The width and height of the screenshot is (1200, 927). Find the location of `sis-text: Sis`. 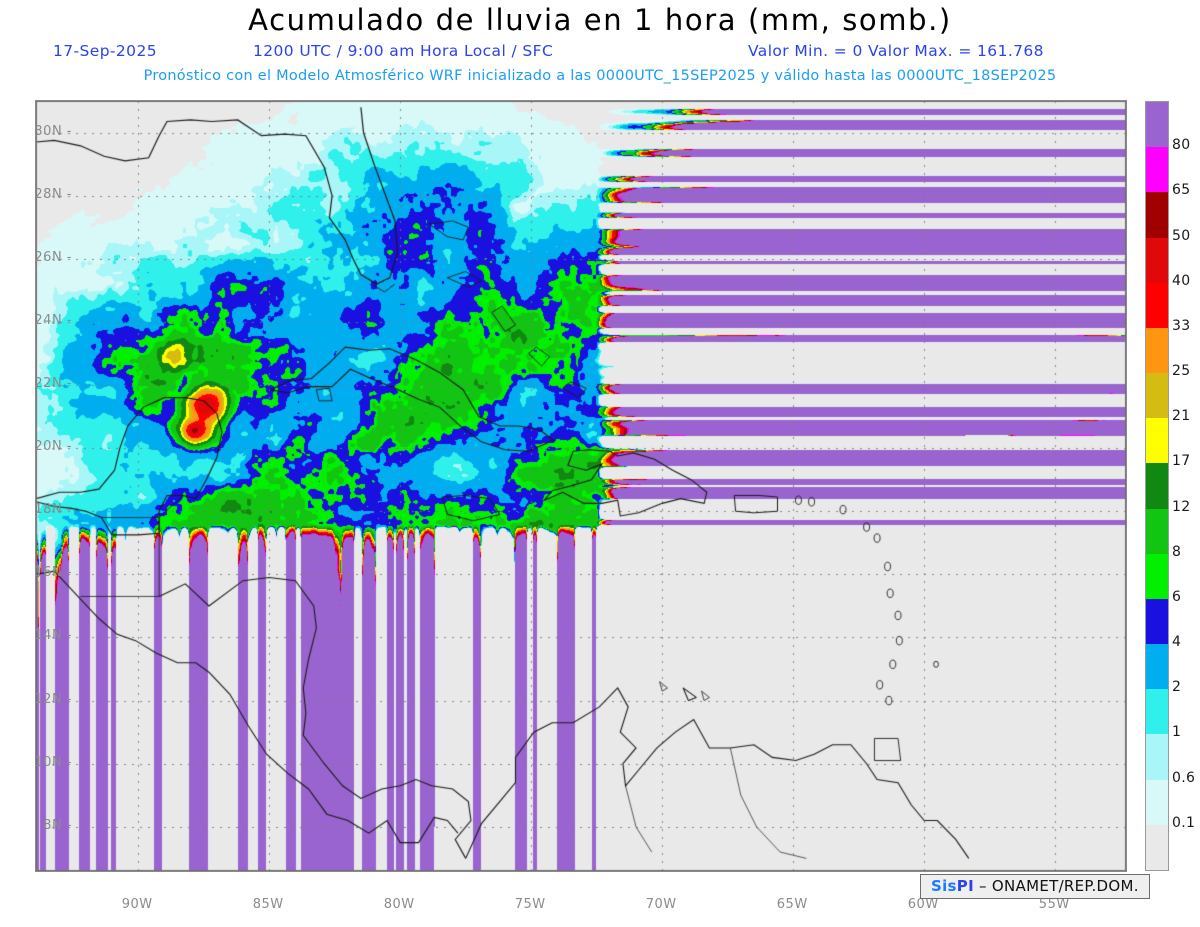

sis-text: Sis is located at coordinates (944, 886).